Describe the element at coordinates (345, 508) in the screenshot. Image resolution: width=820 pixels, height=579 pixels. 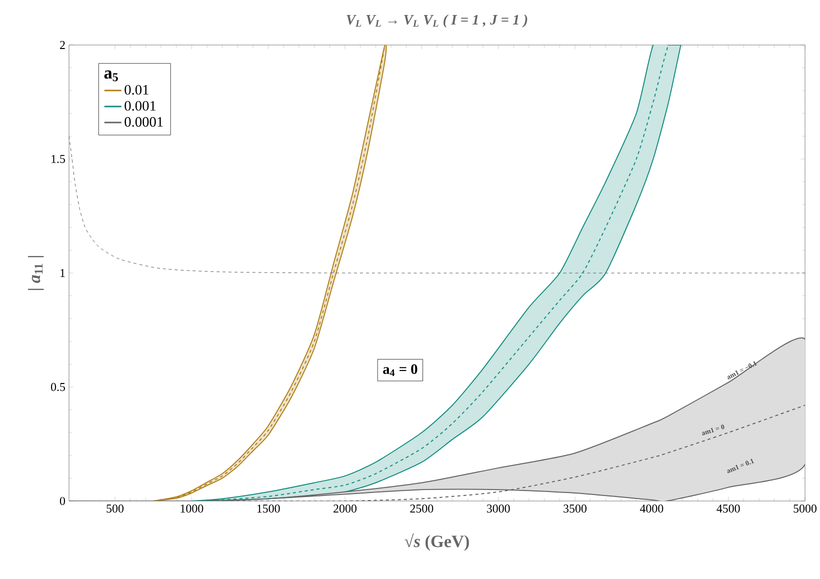
I see `x-tick-label: 2000` at that location.